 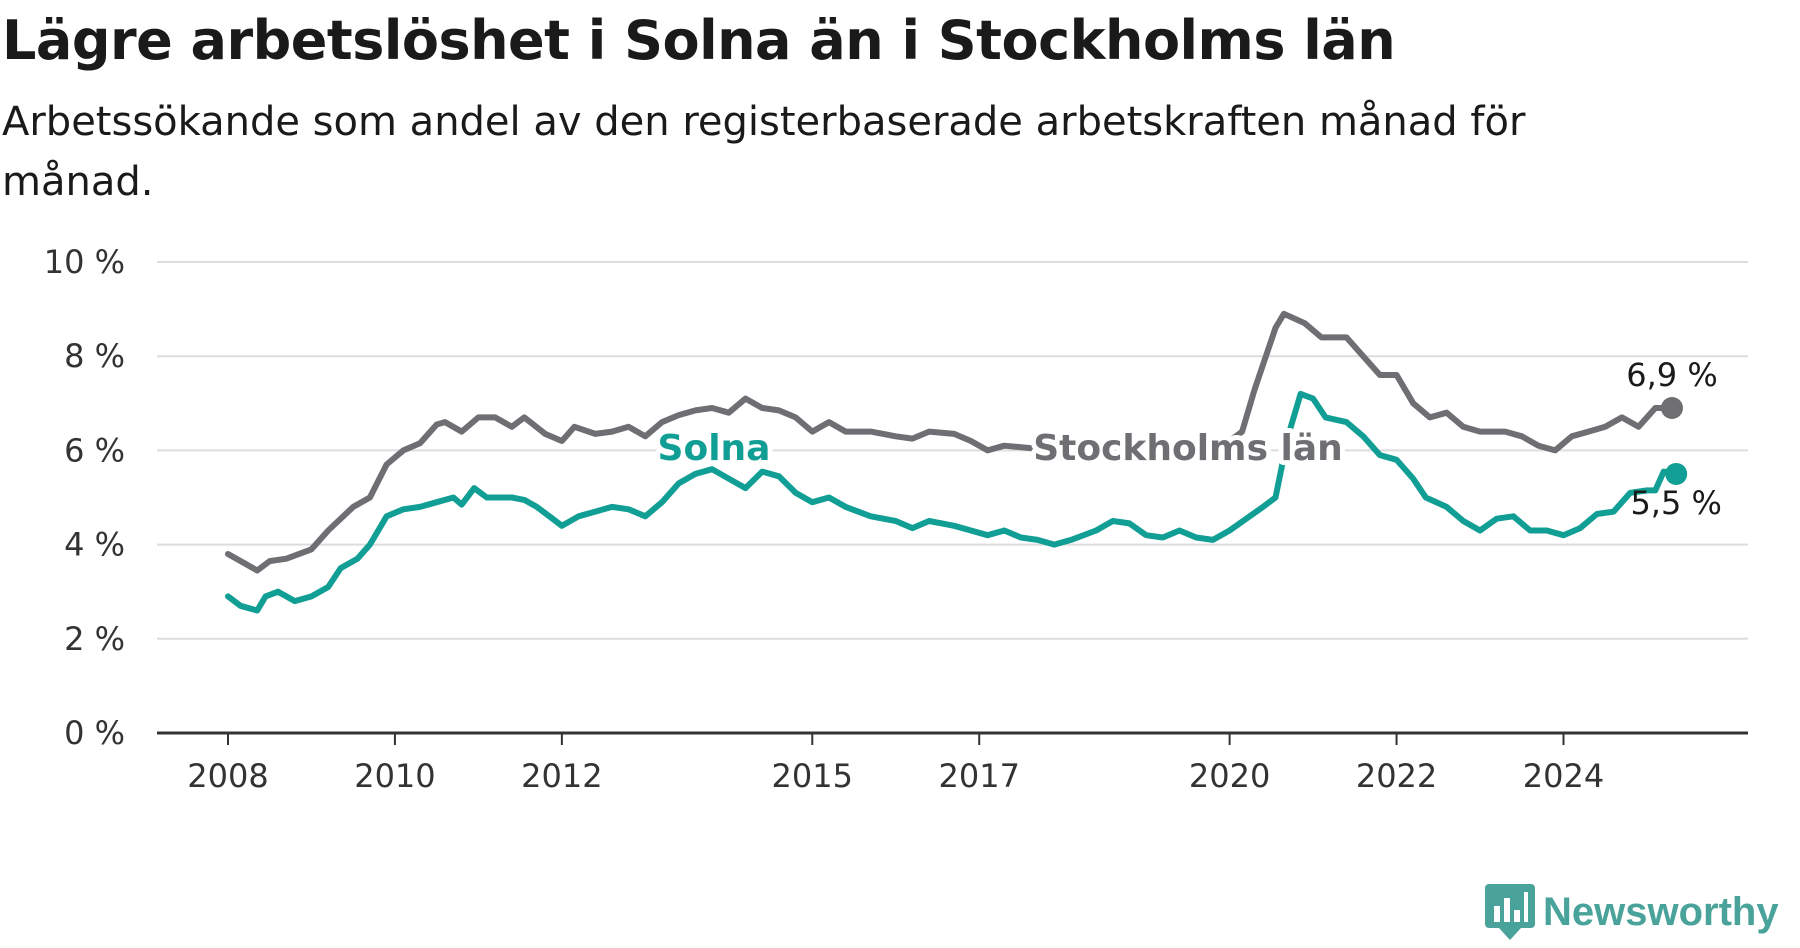 I want to click on x-tick-label: 2010, so click(x=394, y=776).